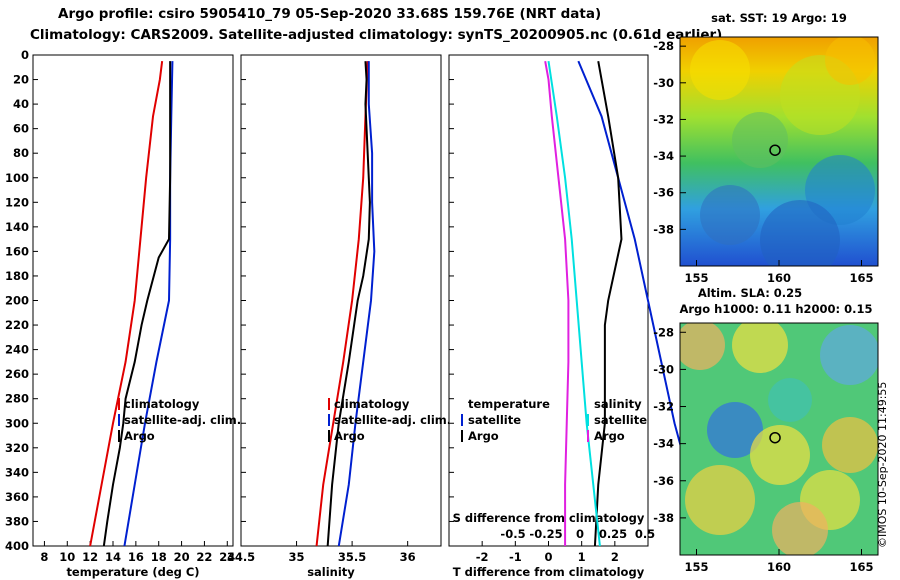  What do you see at coordinates (241, 557) in the screenshot?
I see `x-tick-label: 34.5` at bounding box center [241, 557].